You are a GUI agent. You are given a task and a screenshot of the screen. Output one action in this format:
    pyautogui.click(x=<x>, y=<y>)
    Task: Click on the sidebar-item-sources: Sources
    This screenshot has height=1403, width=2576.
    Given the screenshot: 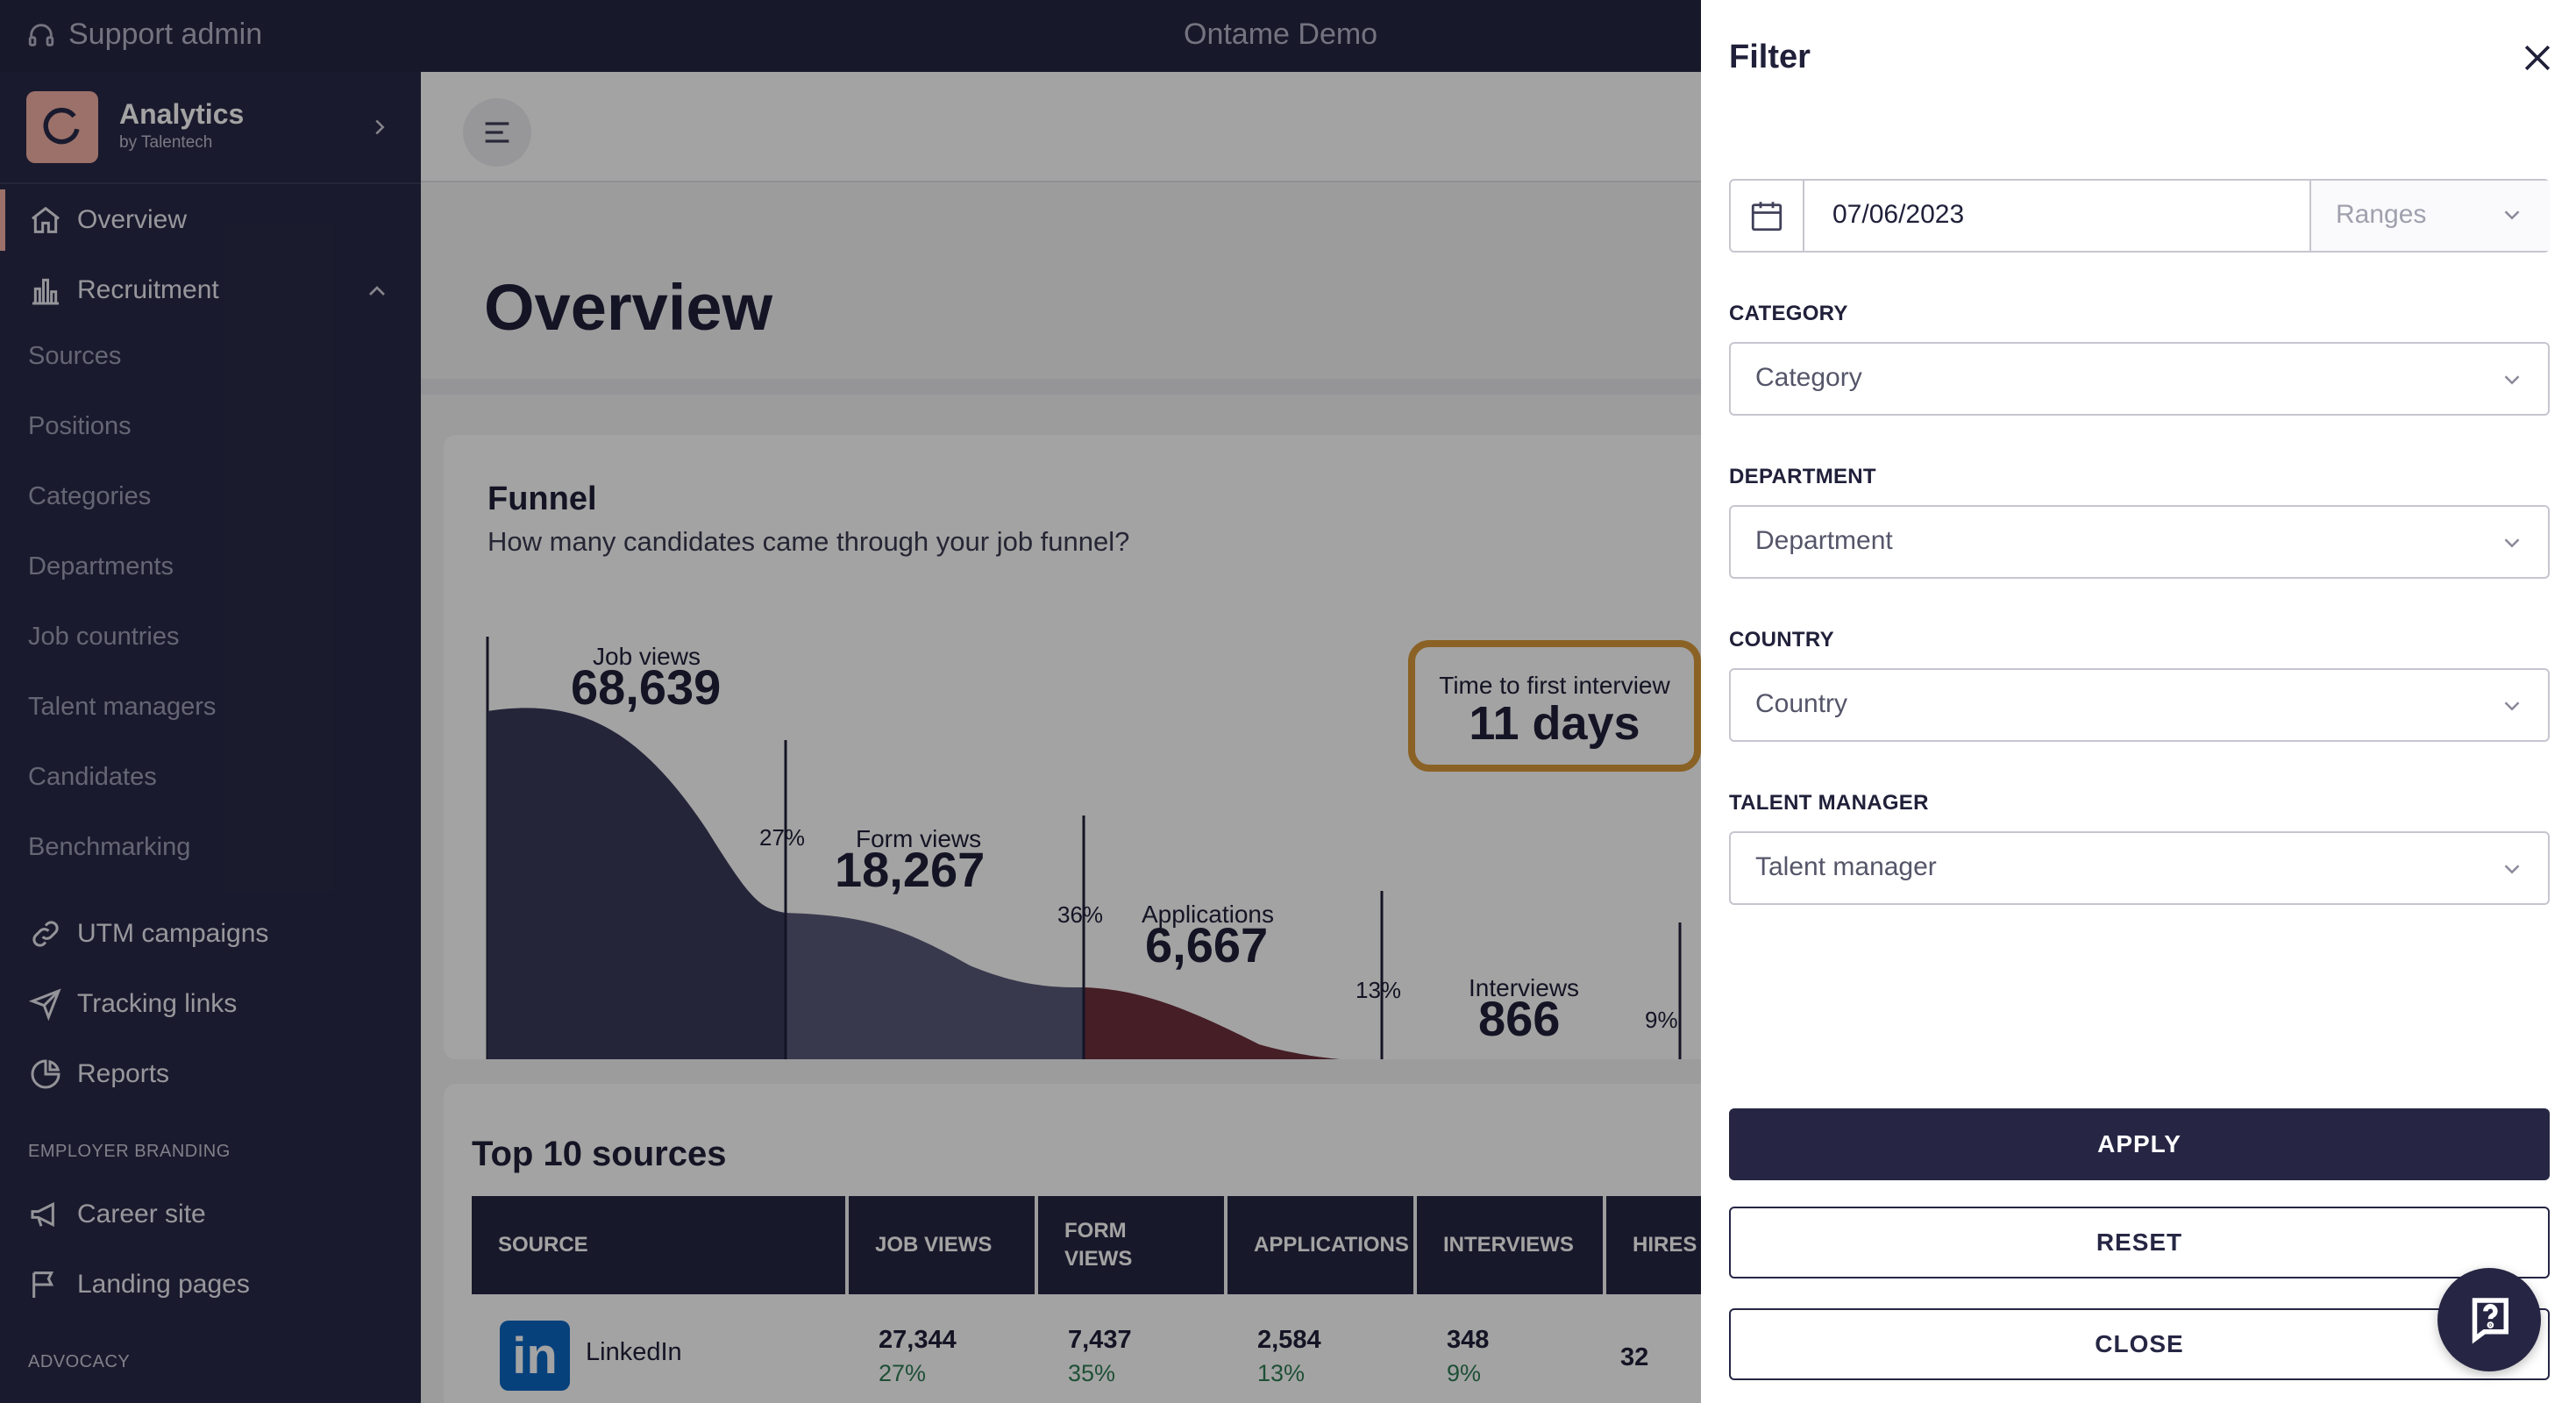 What is the action you would take?
    pyautogui.click(x=75, y=356)
    